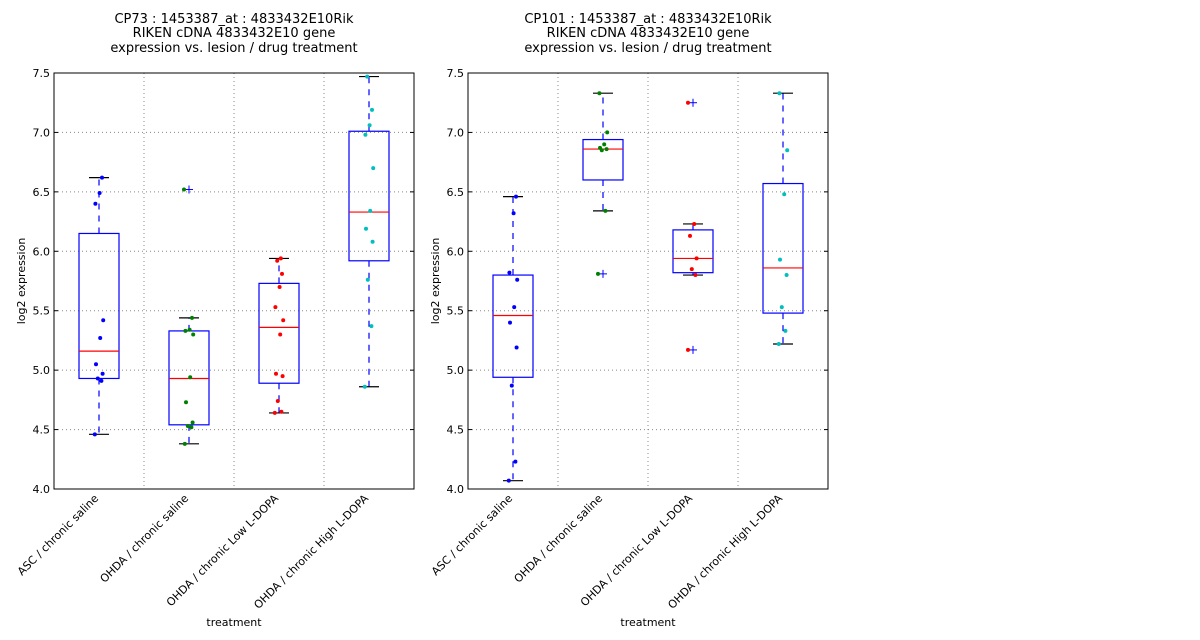  What do you see at coordinates (456, 132) in the screenshot?
I see `y-tick-label: 7.0` at bounding box center [456, 132].